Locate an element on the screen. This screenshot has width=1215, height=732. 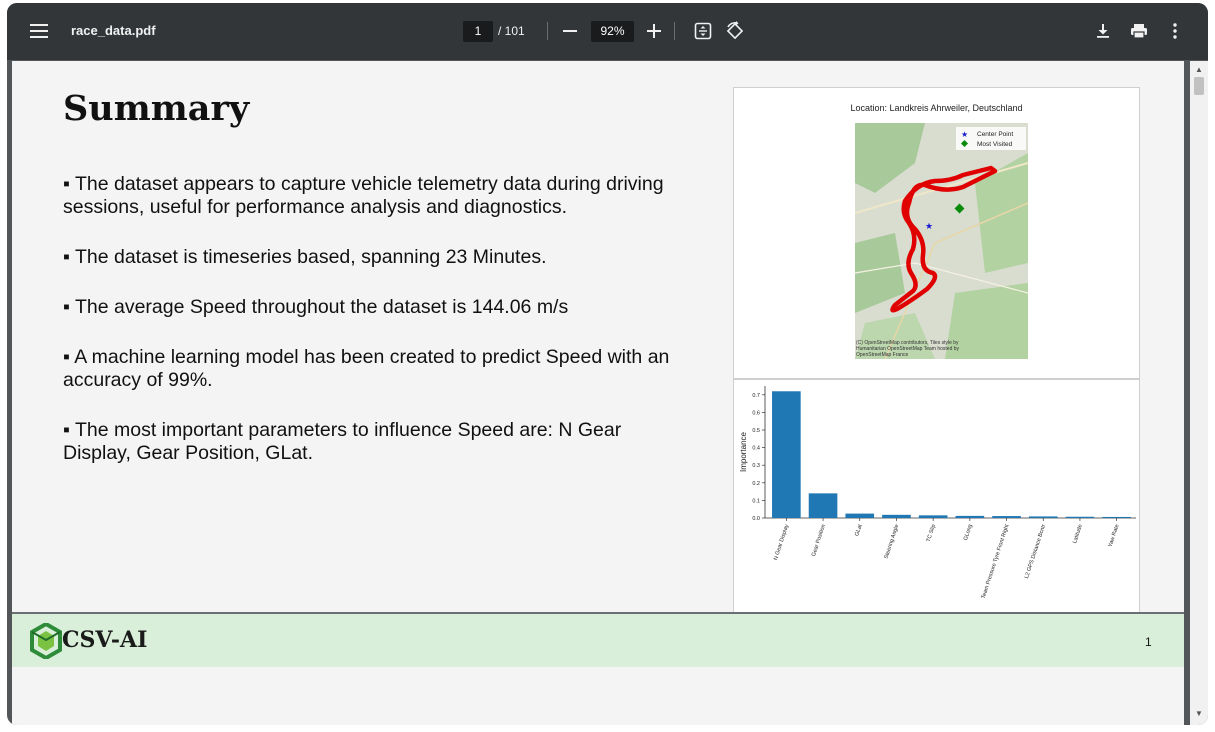
y-tick-label: 0.2 is located at coordinates (756, 484).